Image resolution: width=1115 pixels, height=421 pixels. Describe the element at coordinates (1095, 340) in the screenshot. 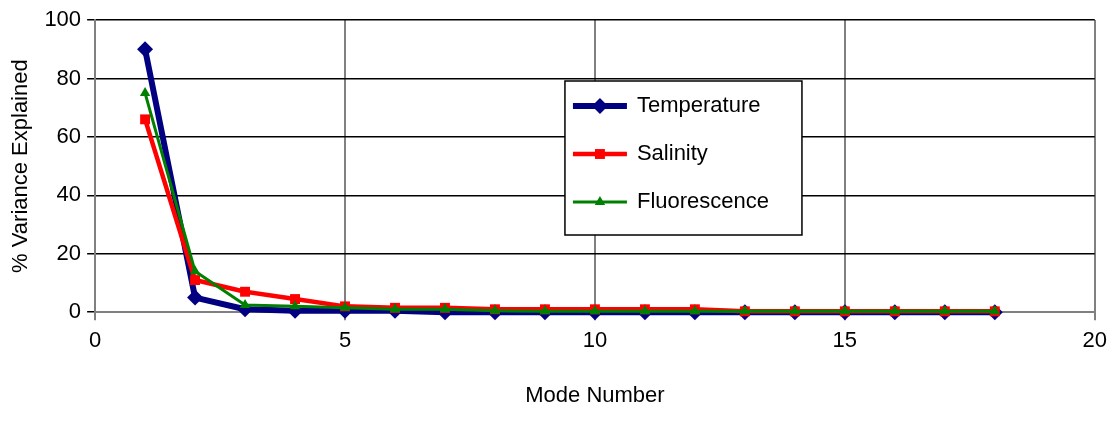

I see `x-tick-label: 20` at that location.